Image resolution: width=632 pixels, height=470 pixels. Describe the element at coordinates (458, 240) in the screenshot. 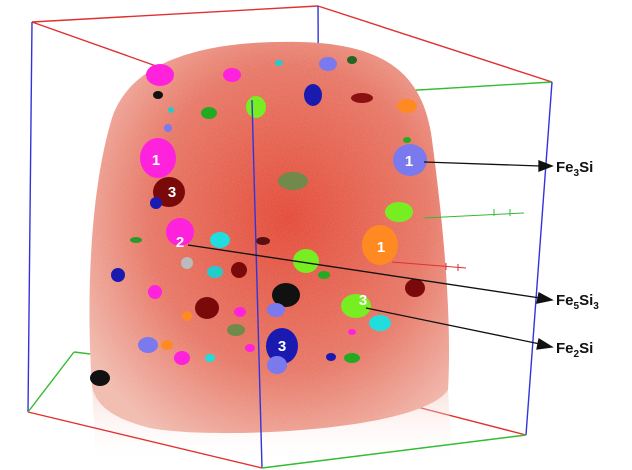

I see `axis-marks` at that location.